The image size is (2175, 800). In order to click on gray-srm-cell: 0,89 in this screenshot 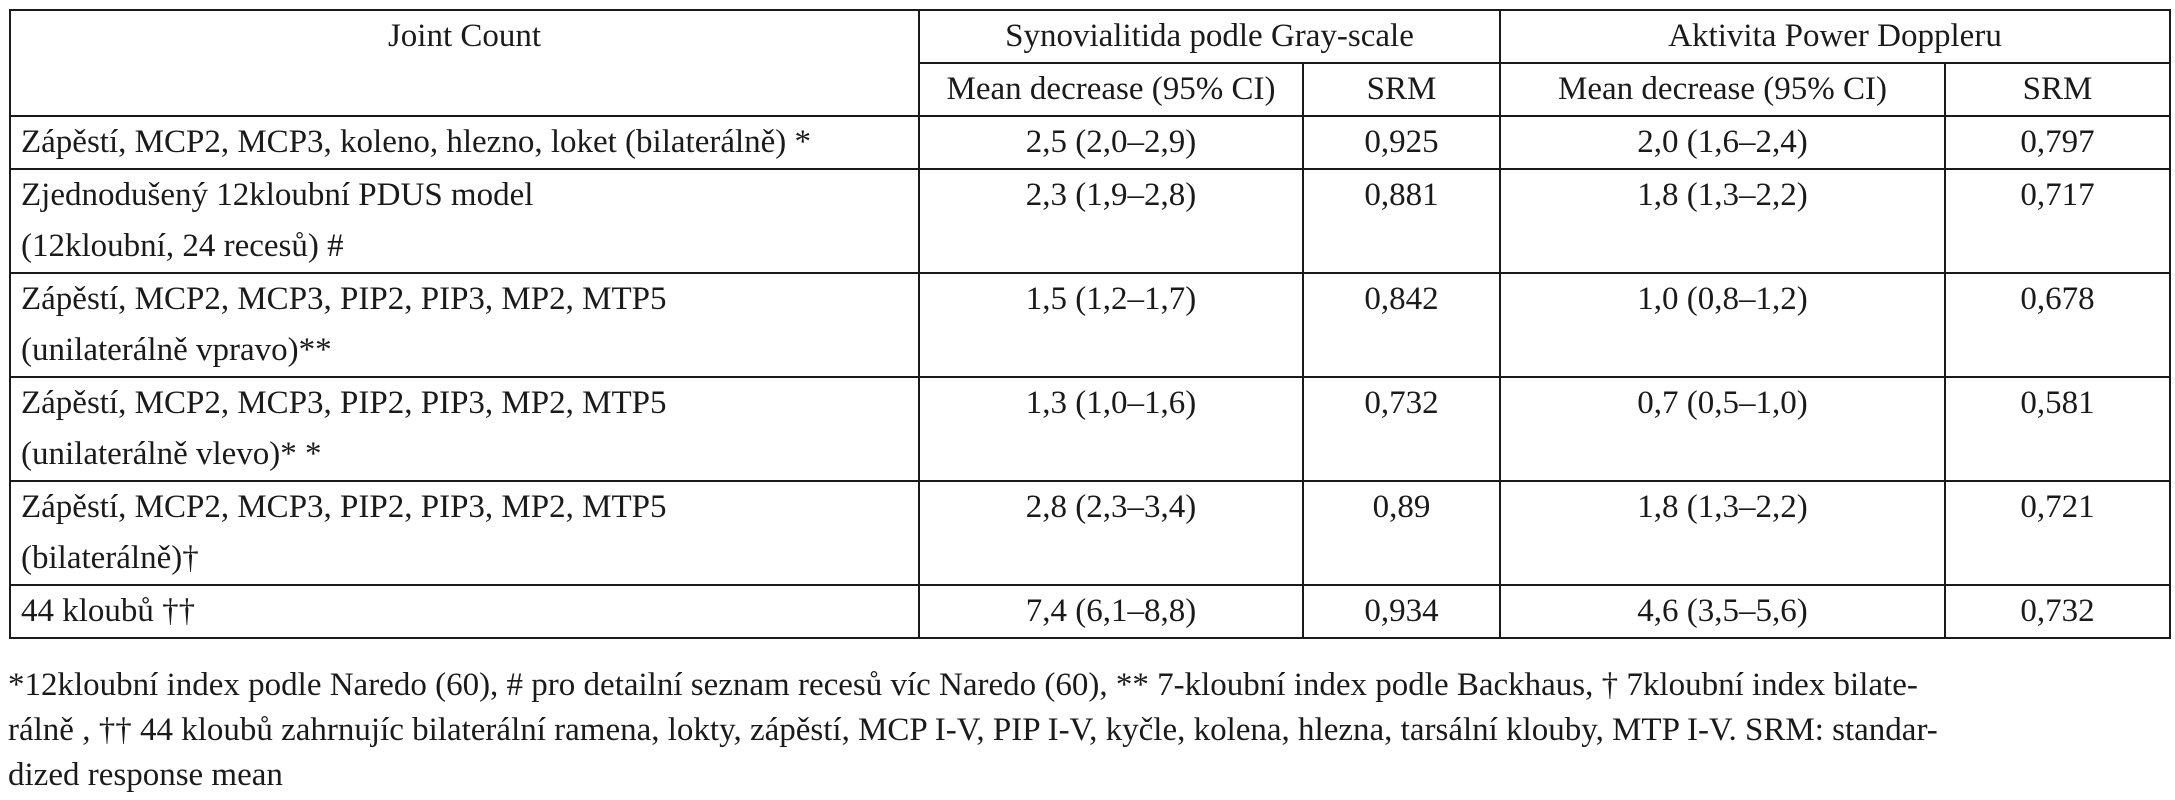, I will do `click(1401, 533)`.